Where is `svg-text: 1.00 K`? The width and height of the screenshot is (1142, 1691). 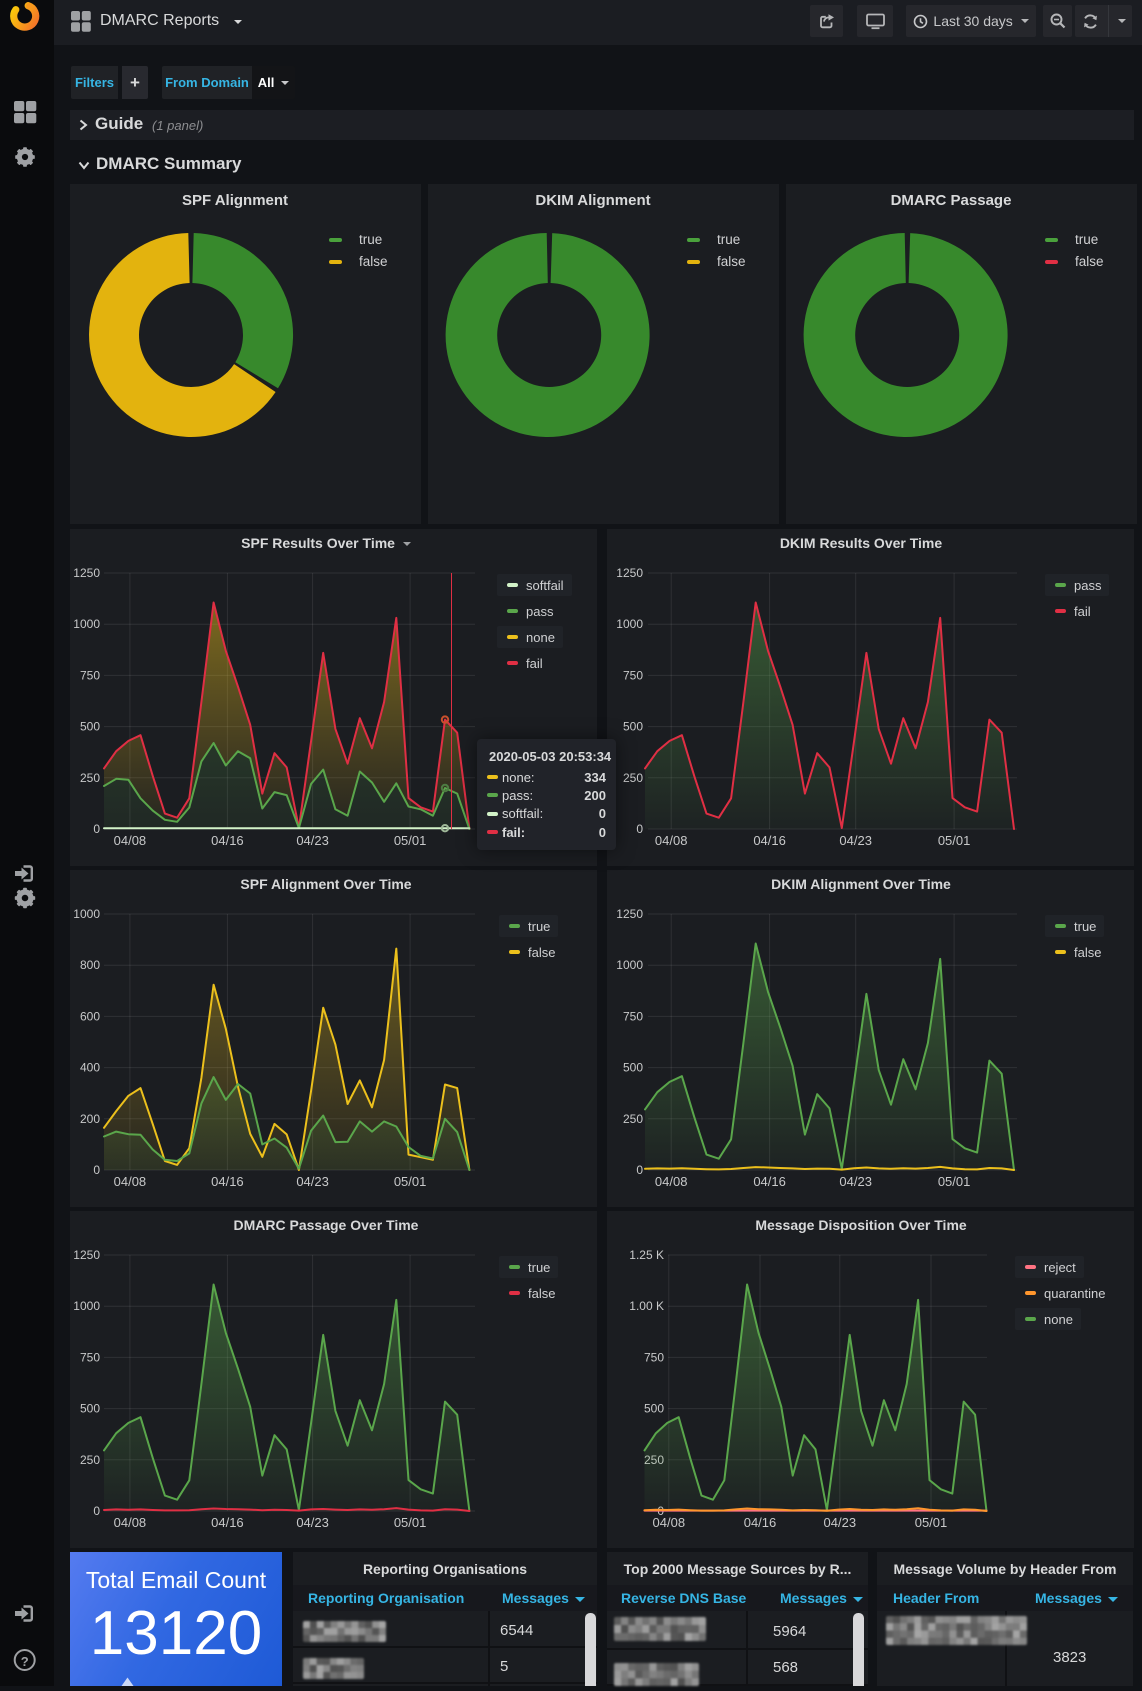
svg-text: 1.00 K is located at coordinates (646, 1306).